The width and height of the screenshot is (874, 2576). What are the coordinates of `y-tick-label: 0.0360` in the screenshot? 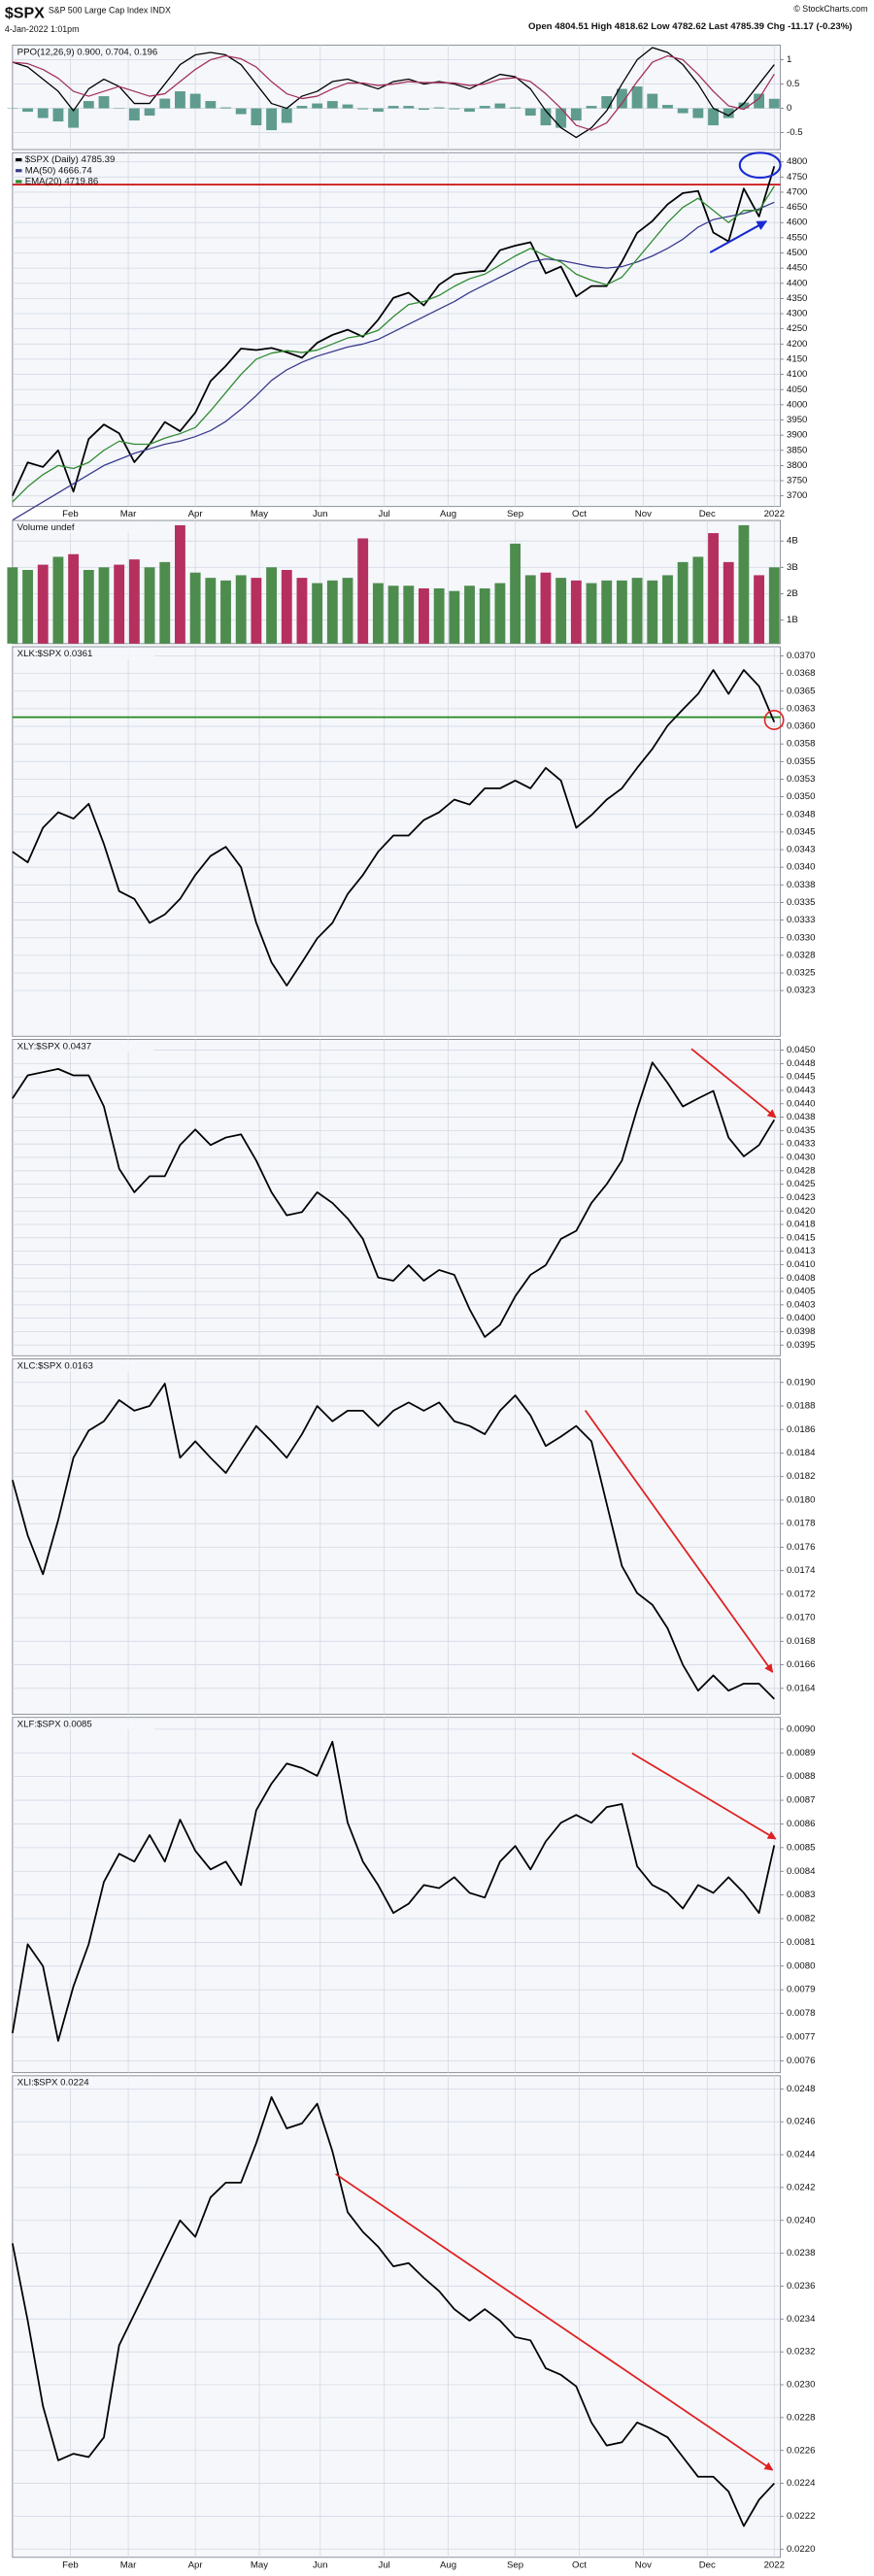 It's located at (801, 727).